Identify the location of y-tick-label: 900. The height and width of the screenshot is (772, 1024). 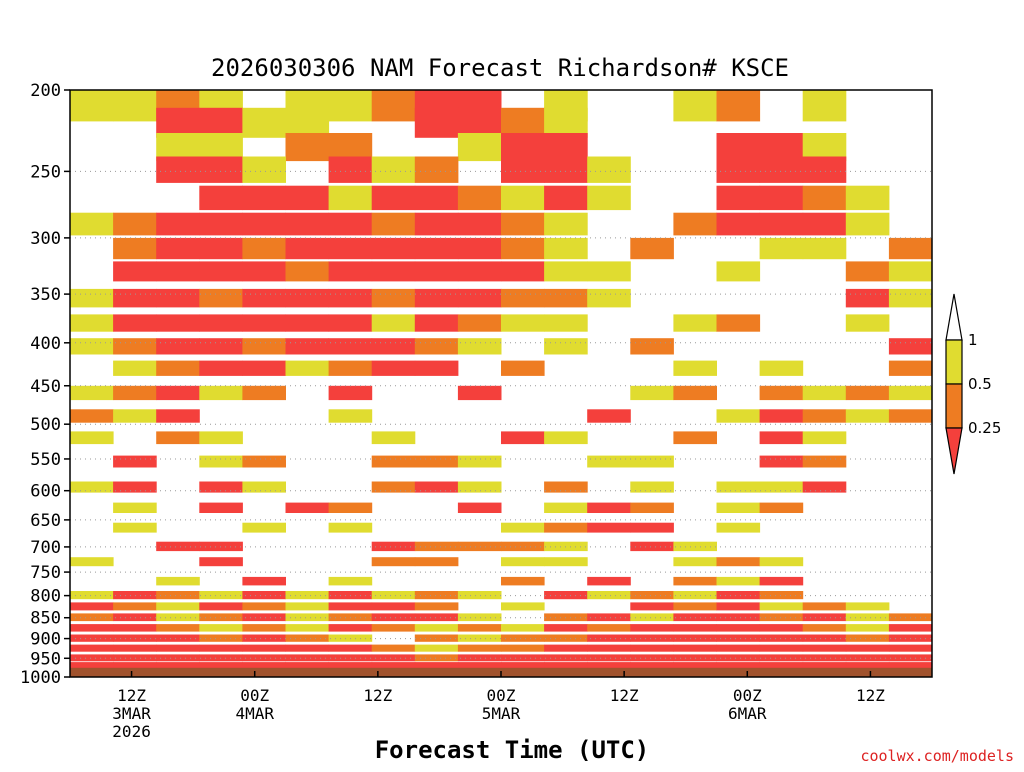
(45, 640).